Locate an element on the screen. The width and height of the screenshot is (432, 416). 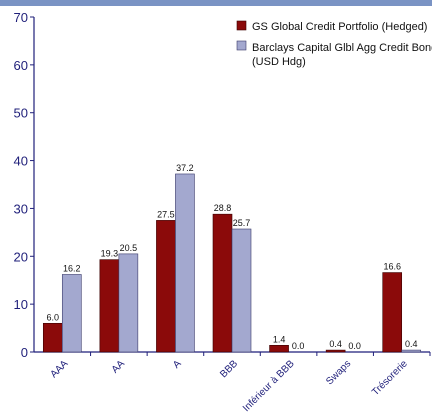
data-label-gs: 27.5 is located at coordinates (166, 214).